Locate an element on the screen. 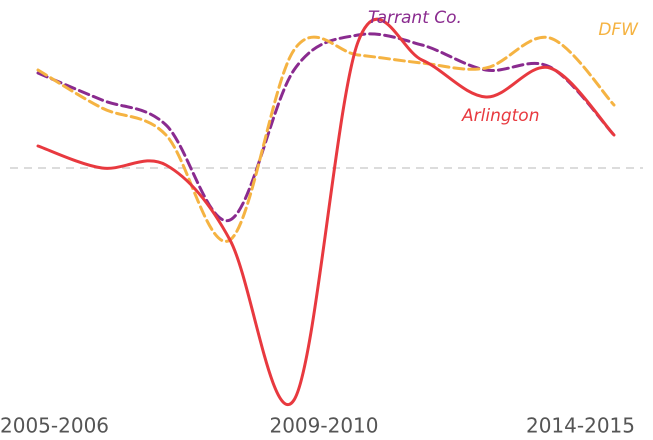  x-tick-label: 2009-2010 is located at coordinates (323, 426).